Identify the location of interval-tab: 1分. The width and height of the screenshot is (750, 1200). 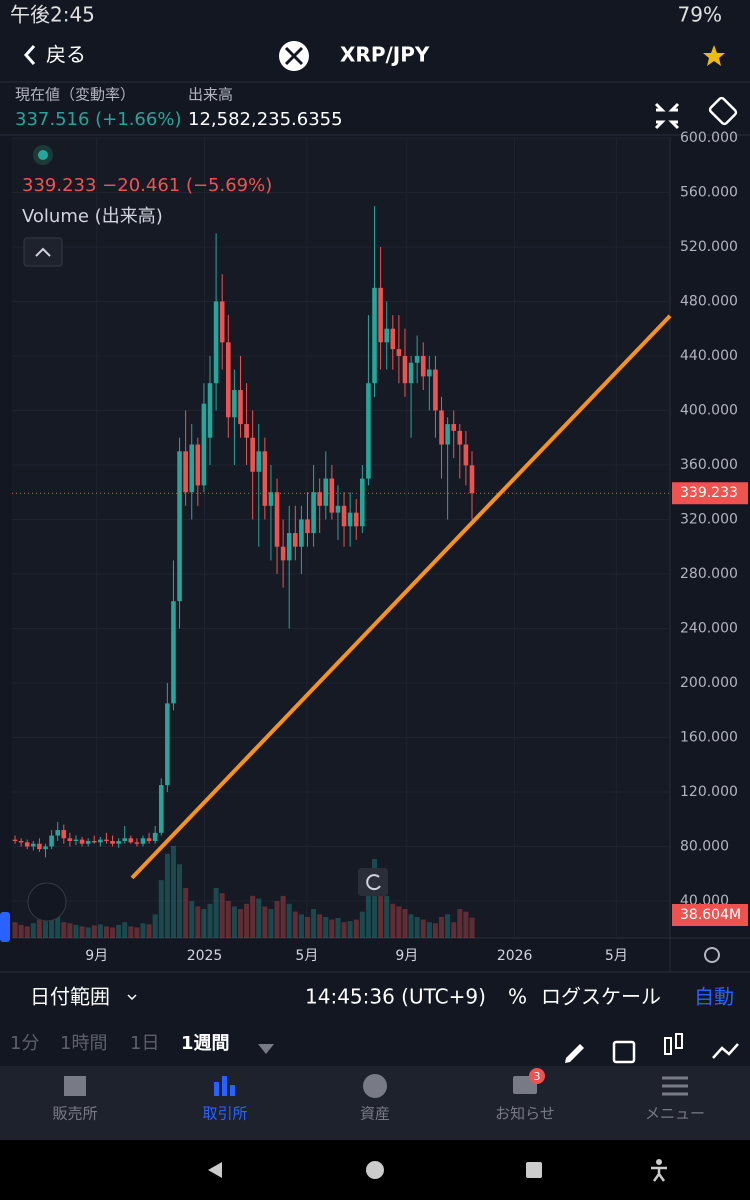
(24, 1043).